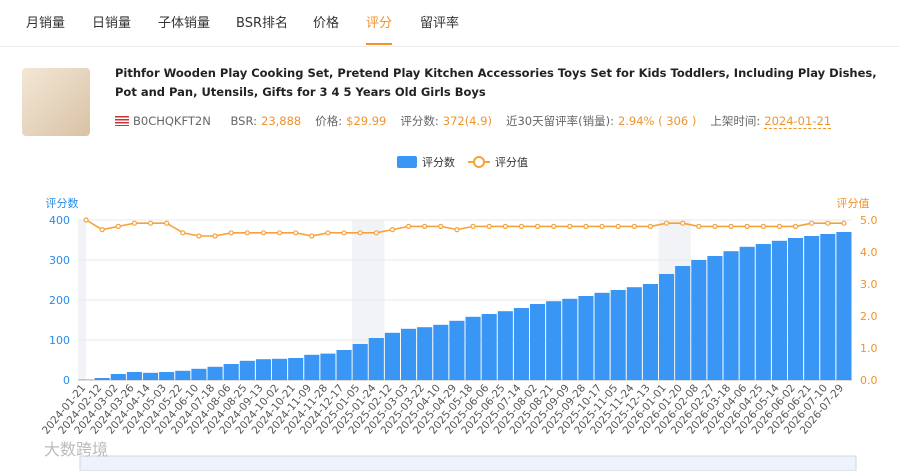  What do you see at coordinates (798, 121) in the screenshot?
I see `stat-value: 2024-01-21` at bounding box center [798, 121].